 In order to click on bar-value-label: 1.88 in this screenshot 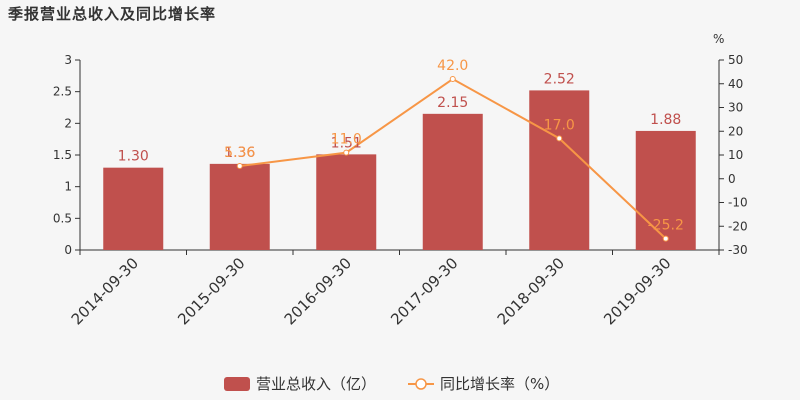, I will do `click(665, 120)`.